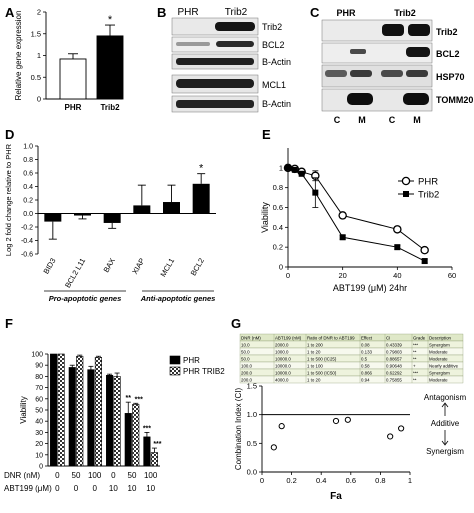 The image size is (474, 513). Describe the element at coordinates (364, 358) in the screenshot. I see `table-cell: 0.5` at that location.